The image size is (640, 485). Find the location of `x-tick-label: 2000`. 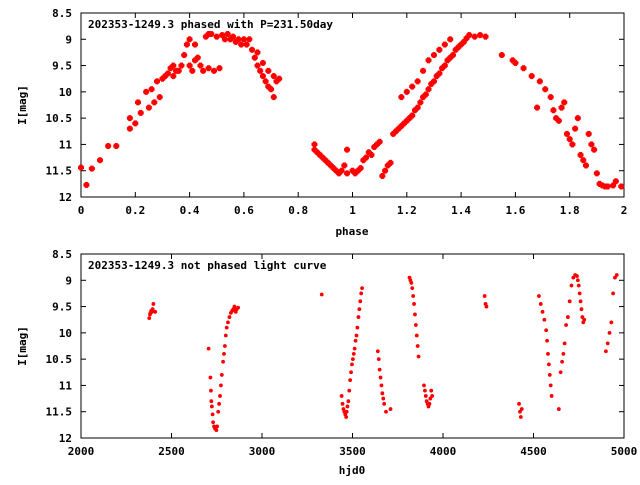

x-tick-label: 2000 is located at coordinates (81, 451).